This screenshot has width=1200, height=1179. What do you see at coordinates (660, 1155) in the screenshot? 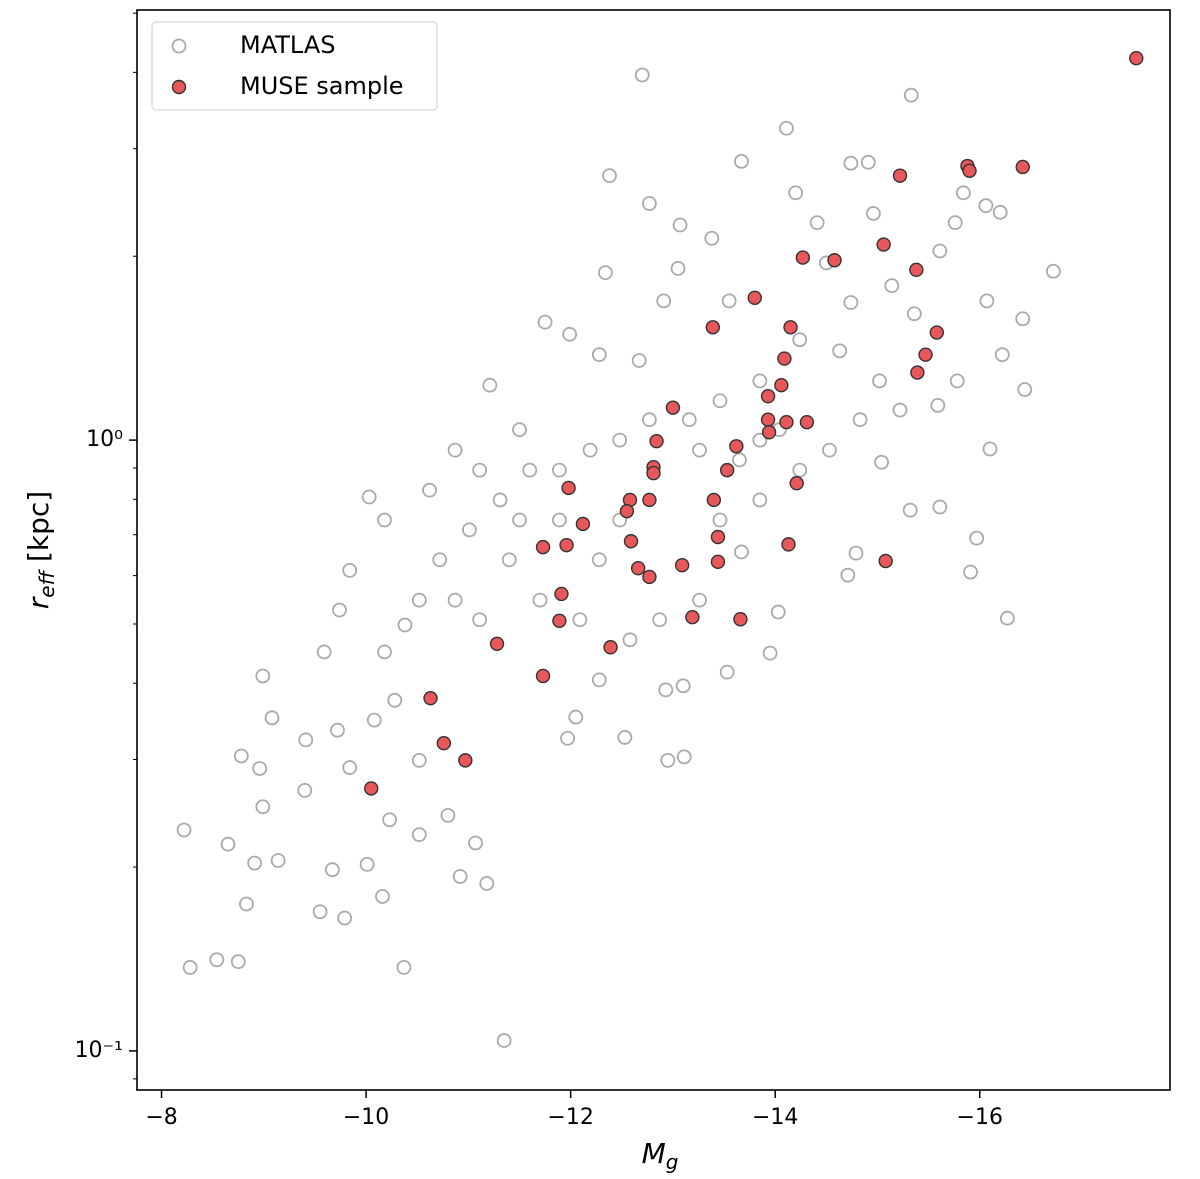
I see `x-axis-label: Mg` at bounding box center [660, 1155].